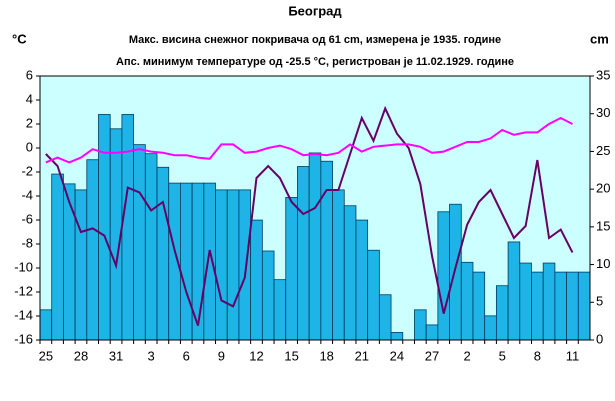 This screenshot has height=401, width=615. What do you see at coordinates (19, 38) in the screenshot?
I see `y-axis-label: °C` at bounding box center [19, 38].